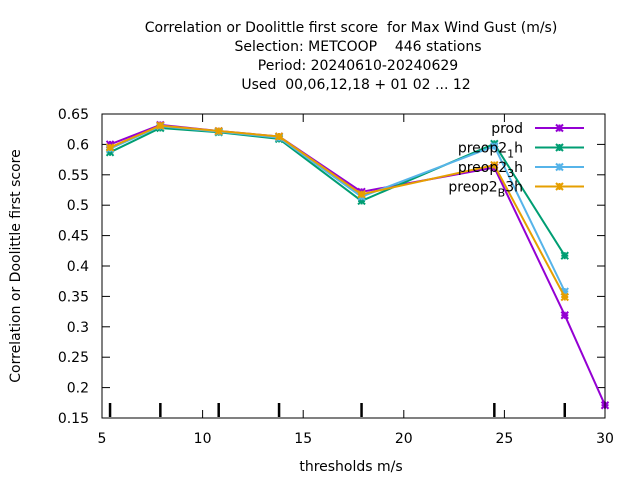 The width and height of the screenshot is (640, 480). I want to click on threshold-marks, so click(337, 410).